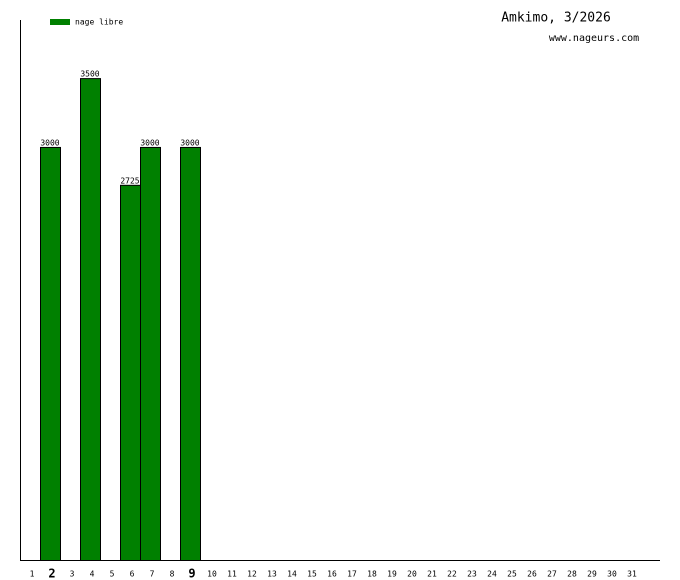 The height and width of the screenshot is (580, 680). What do you see at coordinates (556, 18) in the screenshot?
I see `chart-title: Amkimo, 3/2026` at bounding box center [556, 18].